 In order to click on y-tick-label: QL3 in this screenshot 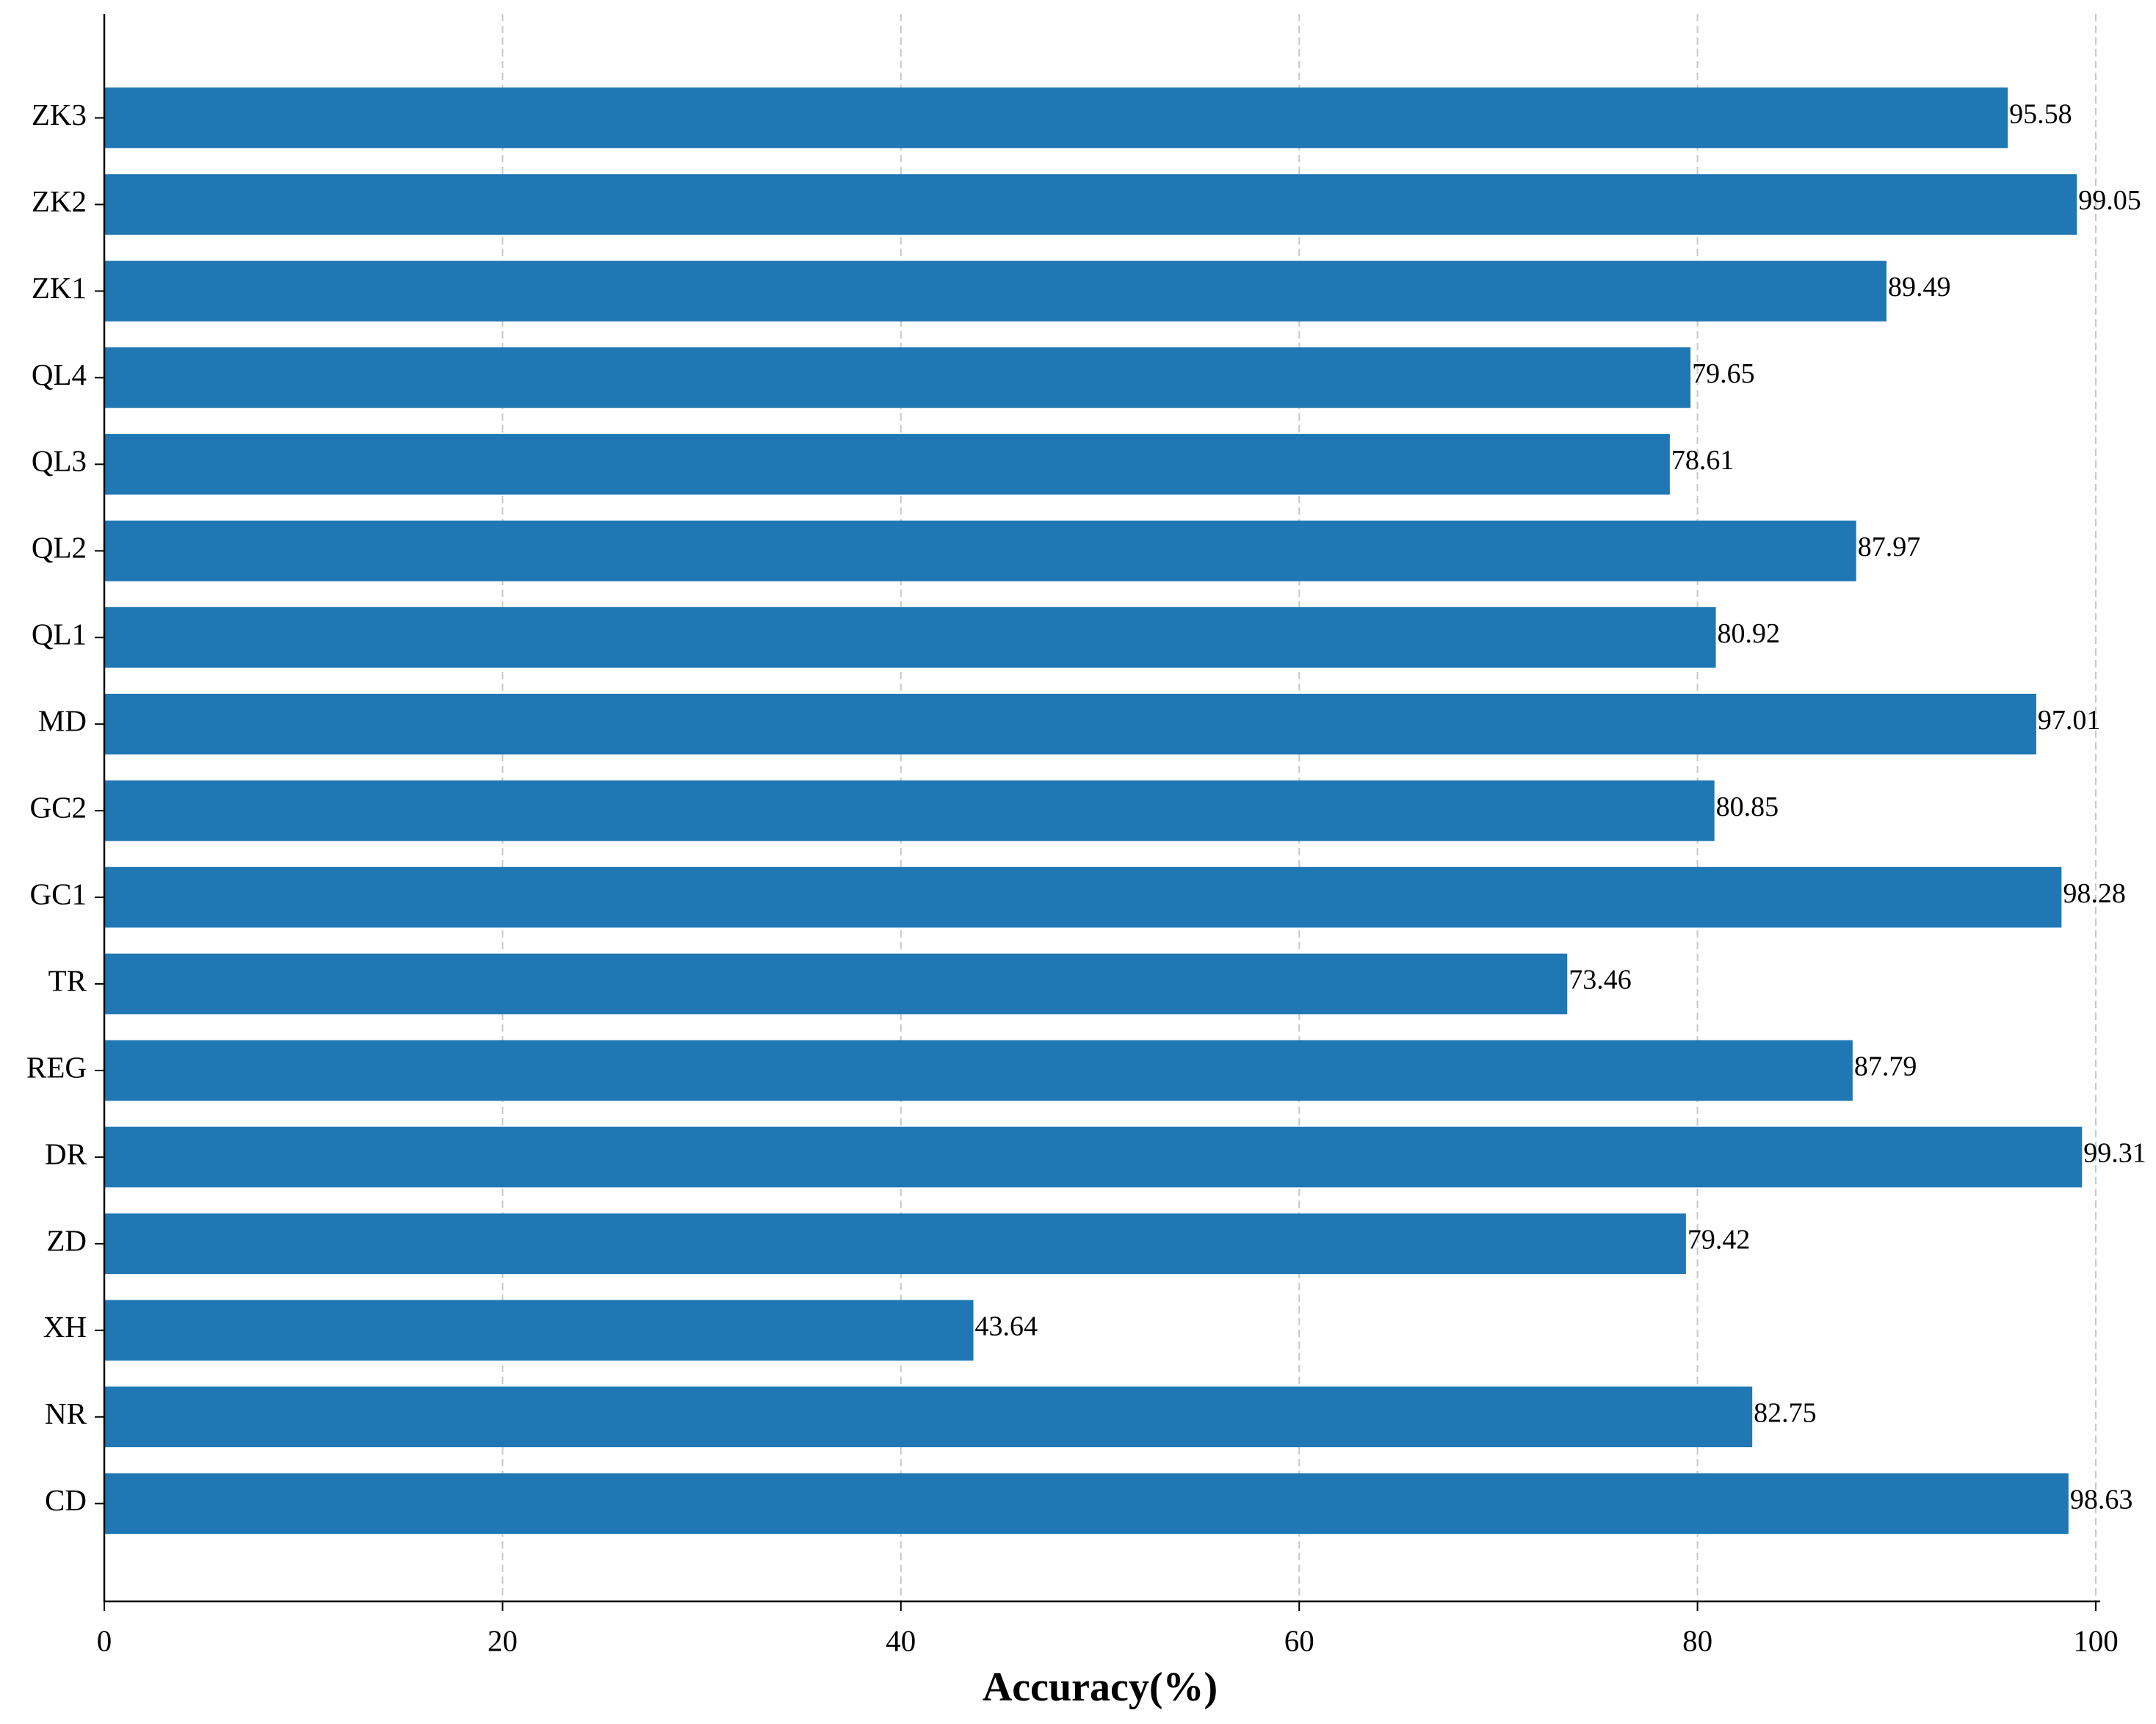, I will do `click(59, 461)`.